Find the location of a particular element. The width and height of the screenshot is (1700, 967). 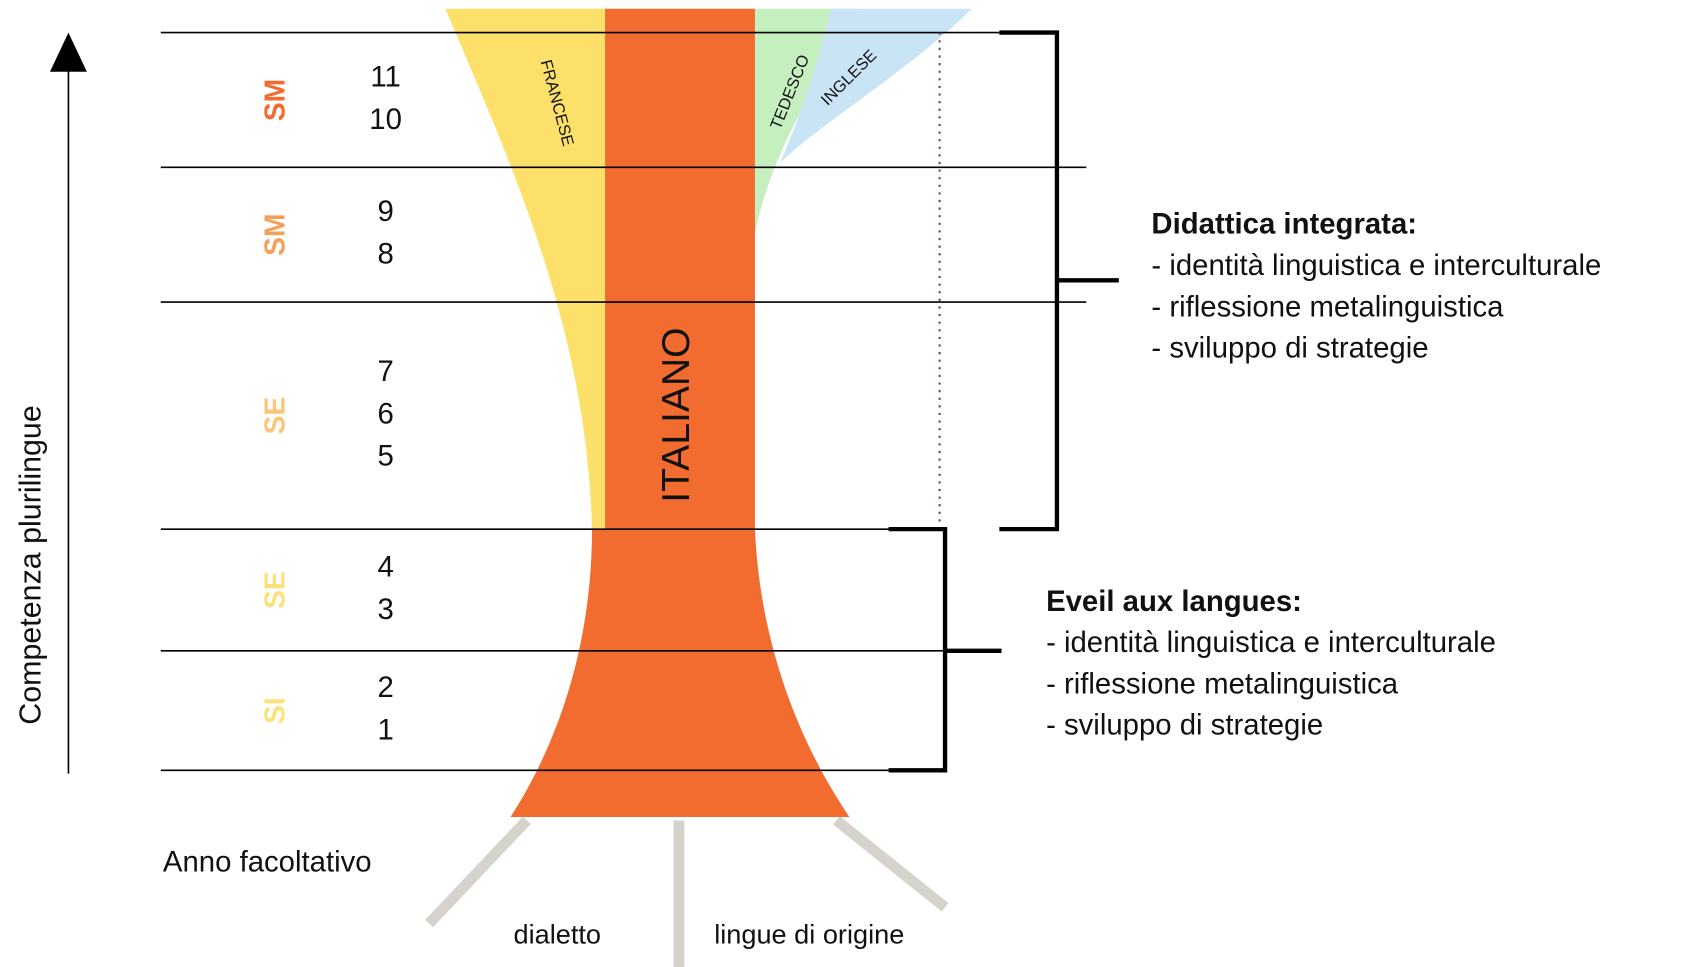

bracket-lower is located at coordinates (945, 649).